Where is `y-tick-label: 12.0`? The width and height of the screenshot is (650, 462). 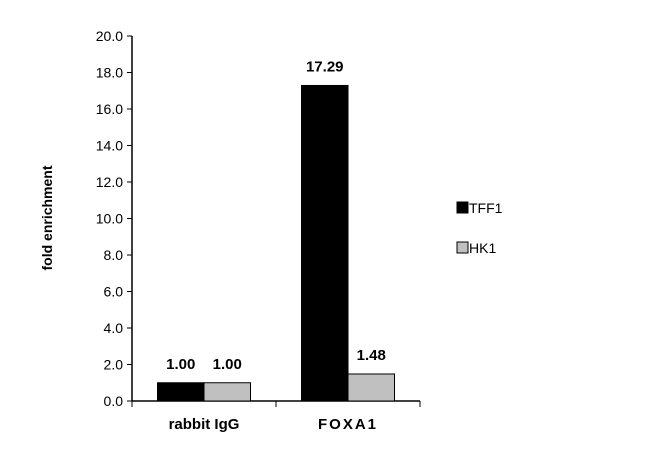 y-tick-label: 12.0 is located at coordinates (109, 182).